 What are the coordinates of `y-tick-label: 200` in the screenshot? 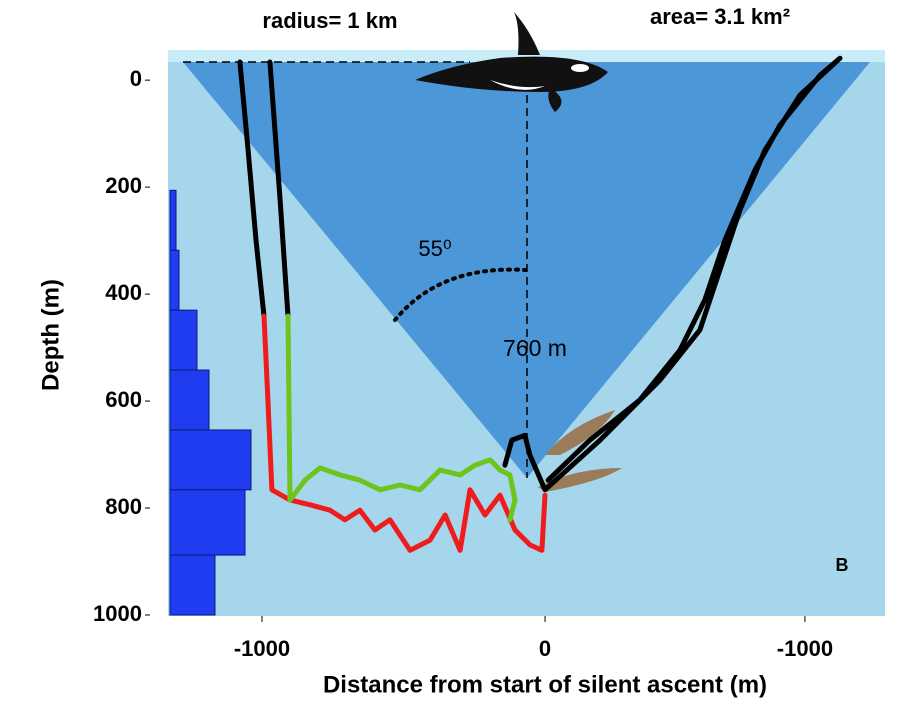 It's located at (123, 185).